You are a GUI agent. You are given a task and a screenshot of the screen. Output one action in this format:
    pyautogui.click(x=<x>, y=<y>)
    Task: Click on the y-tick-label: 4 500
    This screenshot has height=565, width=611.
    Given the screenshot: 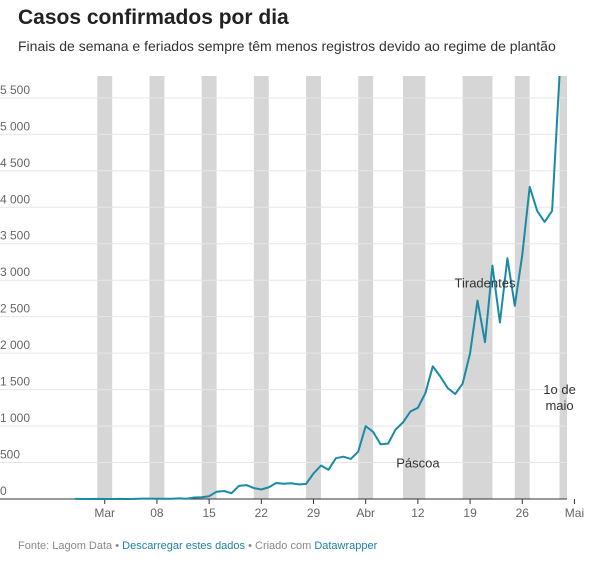 What is the action you would take?
    pyautogui.click(x=15, y=163)
    